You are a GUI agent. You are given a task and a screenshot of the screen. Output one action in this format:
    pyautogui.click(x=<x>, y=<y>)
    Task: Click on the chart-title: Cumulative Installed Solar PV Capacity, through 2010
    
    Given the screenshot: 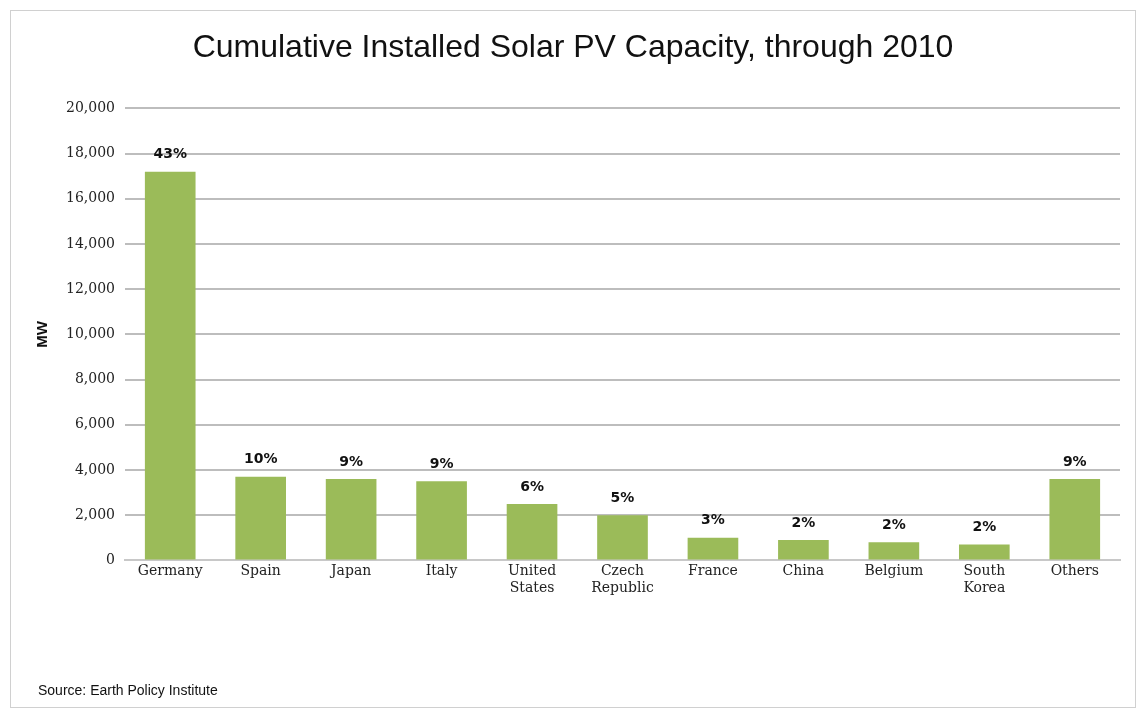 What is the action you would take?
    pyautogui.click(x=573, y=46)
    